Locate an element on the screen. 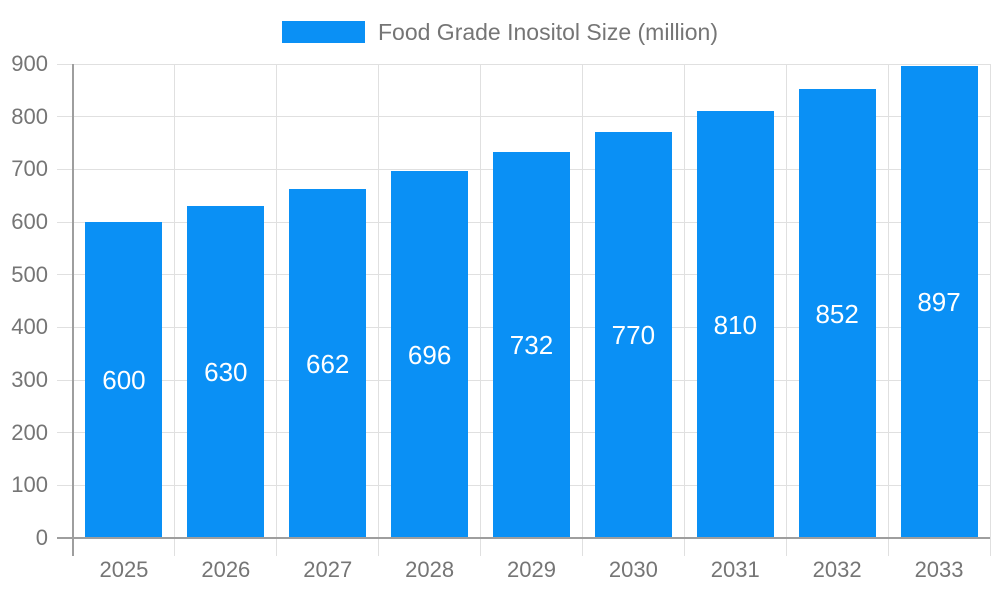  legend-label: Food Grade Inositol Size (million) is located at coordinates (548, 31).